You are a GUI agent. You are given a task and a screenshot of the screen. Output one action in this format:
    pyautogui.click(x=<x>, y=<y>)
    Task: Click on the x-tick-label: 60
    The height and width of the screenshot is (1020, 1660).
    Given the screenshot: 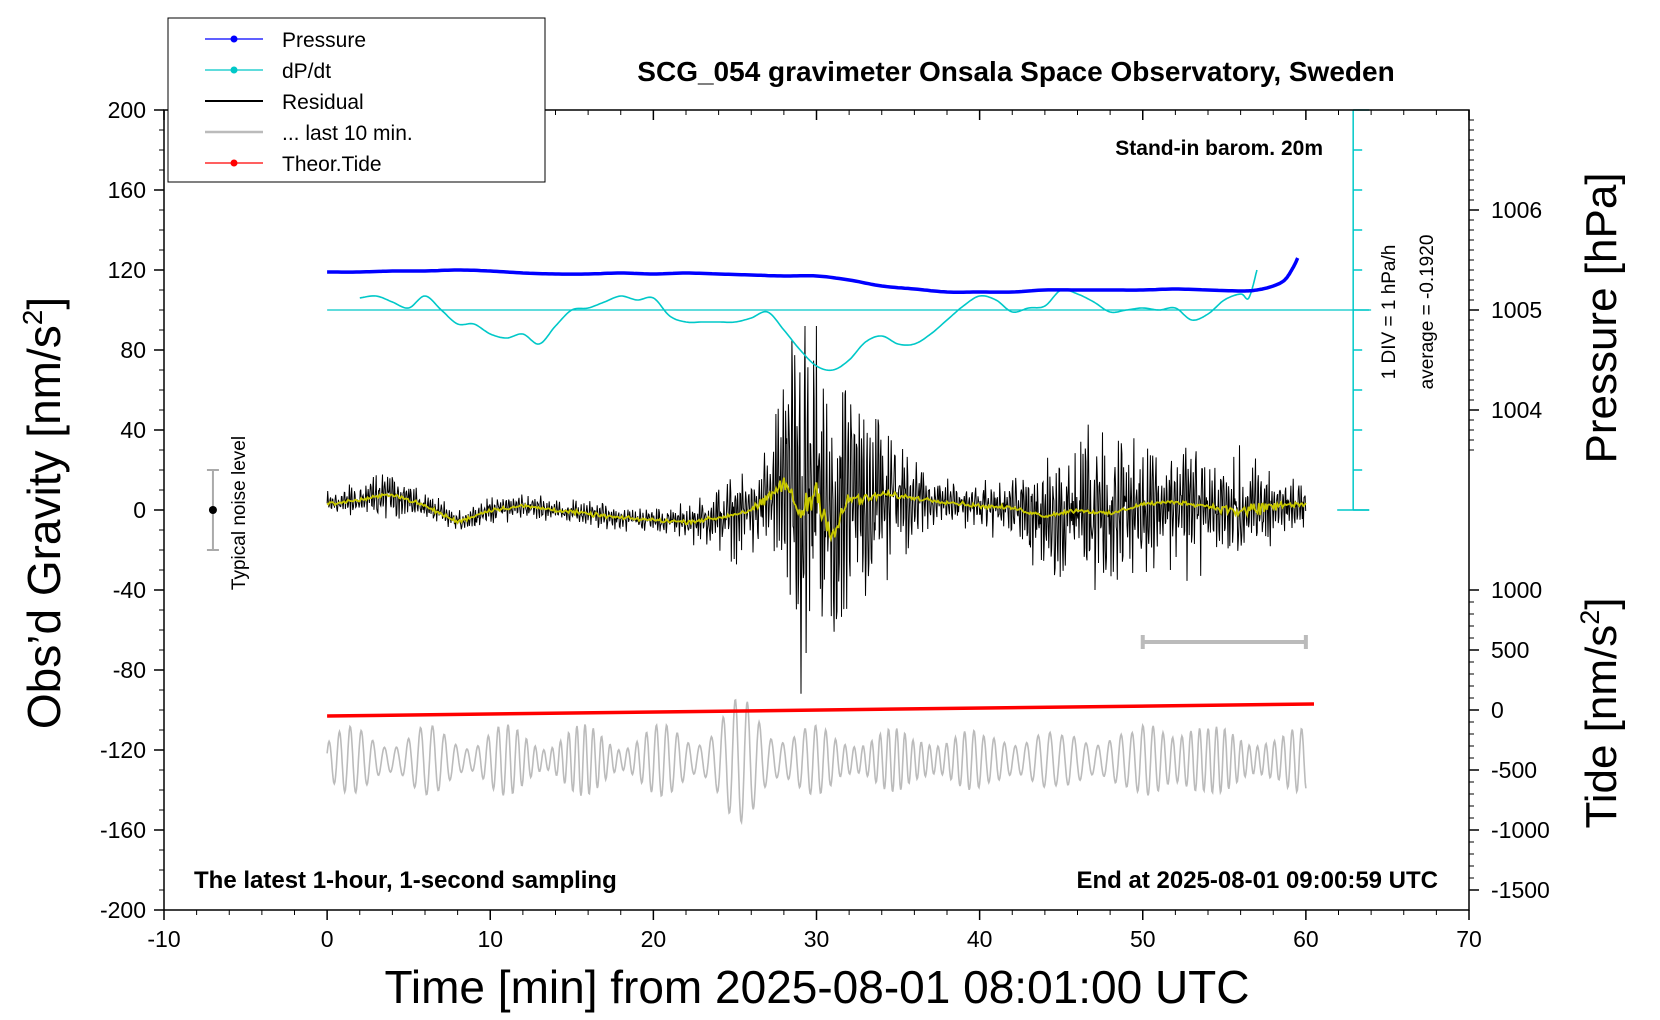 What is the action you would take?
    pyautogui.click(x=1306, y=939)
    